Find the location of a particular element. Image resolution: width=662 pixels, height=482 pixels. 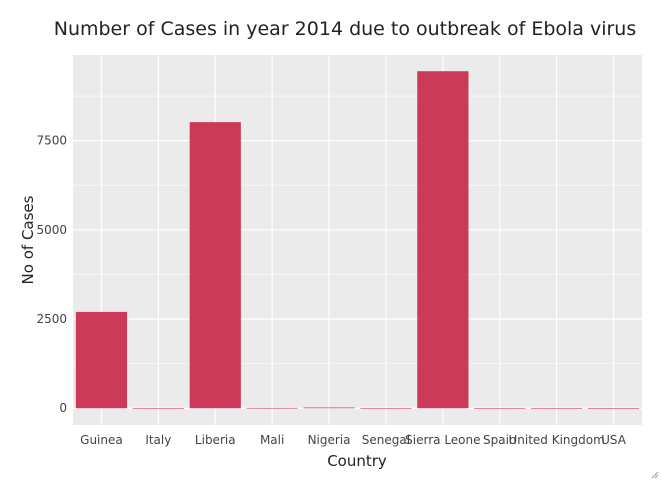

bar-guinea is located at coordinates (101, 360).